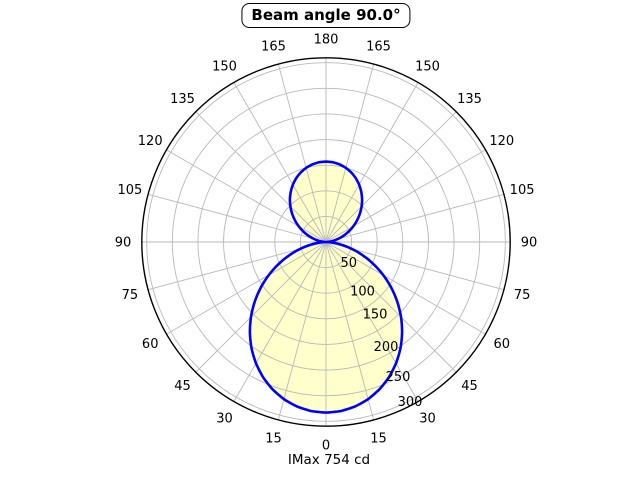 This screenshot has width=640, height=480. What do you see at coordinates (378, 46) in the screenshot?
I see `angle-tick-label-165-right: 165` at bounding box center [378, 46].